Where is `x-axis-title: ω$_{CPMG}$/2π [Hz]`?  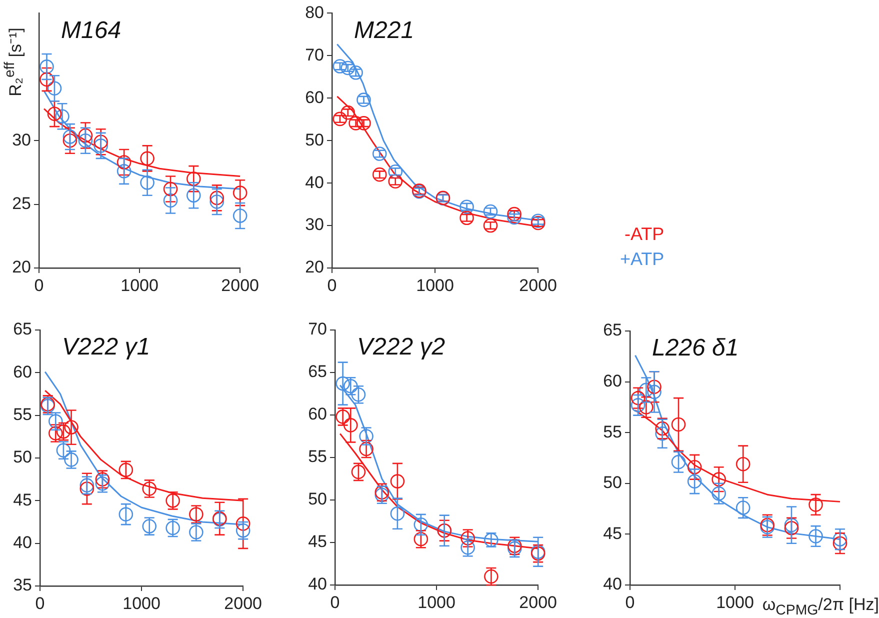
x-axis-title: ω$_{CPMG}$/2π [Hz] is located at coordinates (820, 606).